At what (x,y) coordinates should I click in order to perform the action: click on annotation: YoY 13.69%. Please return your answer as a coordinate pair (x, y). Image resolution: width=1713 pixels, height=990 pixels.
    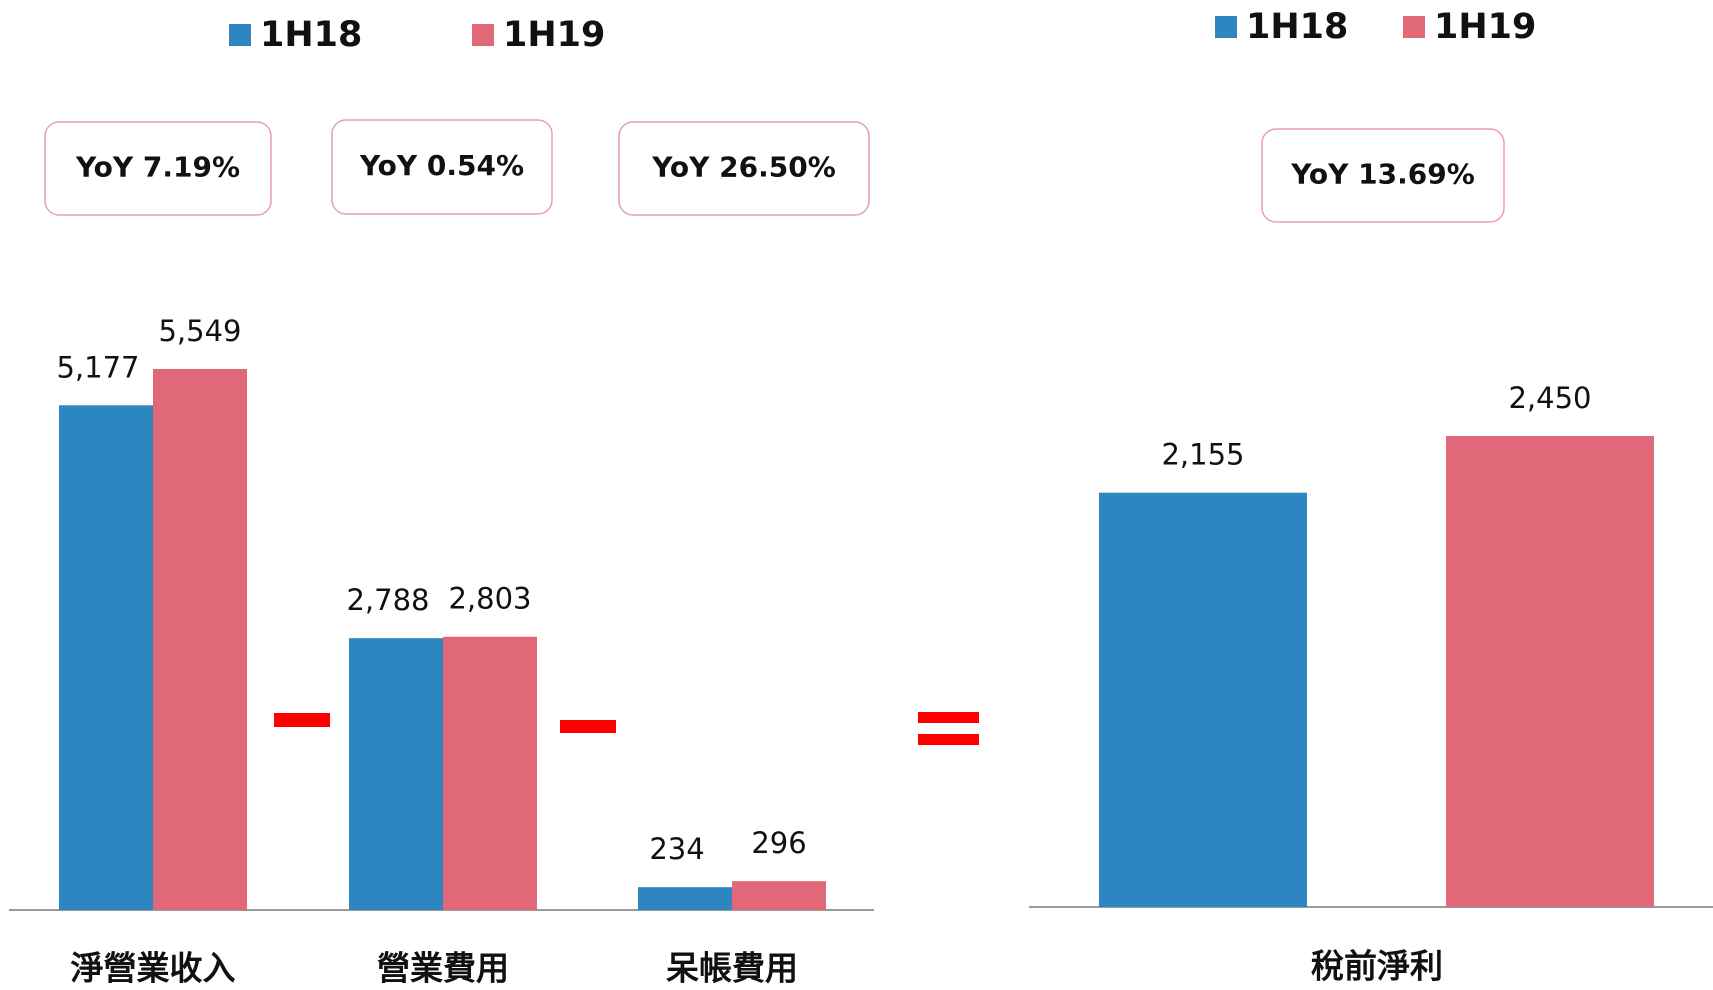
    Looking at the image, I should click on (1382, 174).